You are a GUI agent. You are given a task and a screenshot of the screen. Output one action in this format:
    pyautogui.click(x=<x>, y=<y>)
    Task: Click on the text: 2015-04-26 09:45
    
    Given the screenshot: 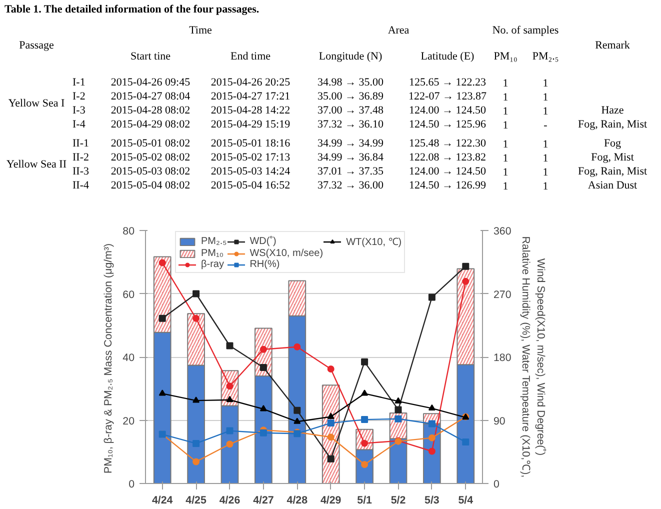 What is the action you would take?
    pyautogui.click(x=150, y=82)
    